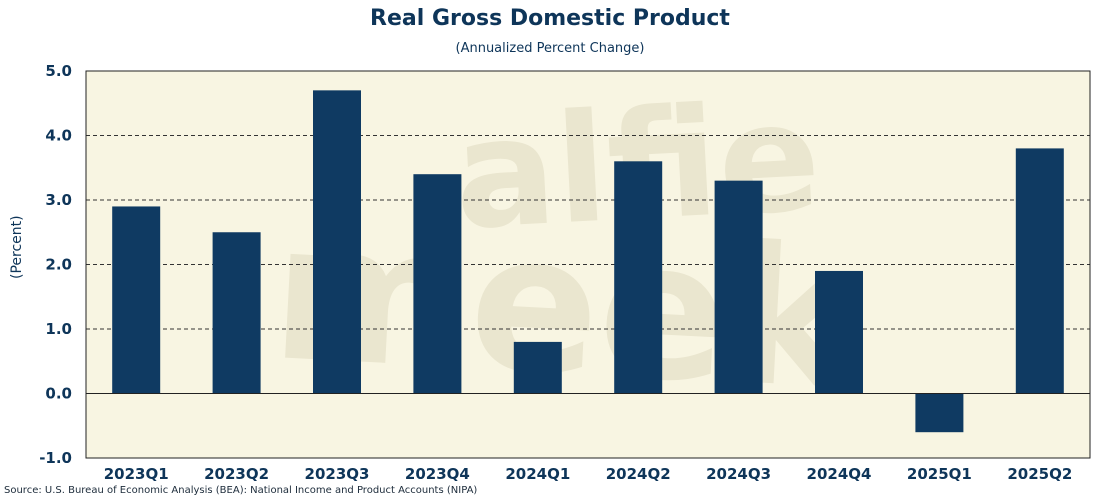 This screenshot has width=1100, height=500. What do you see at coordinates (136, 474) in the screenshot?
I see `x-tick-label: 2023Q1` at bounding box center [136, 474].